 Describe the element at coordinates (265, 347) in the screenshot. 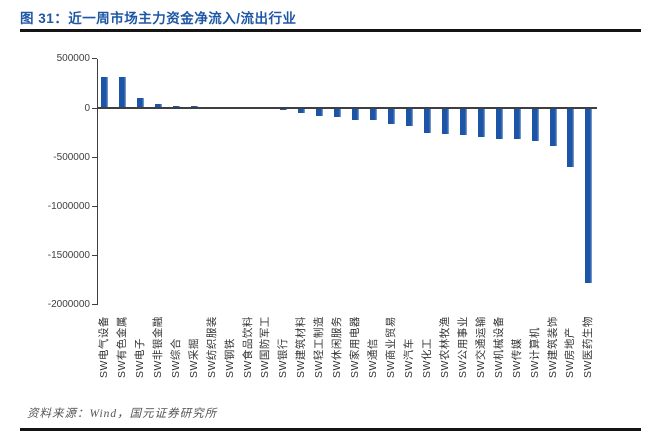

I see `x-axis-label: SW国防军工` at that location.